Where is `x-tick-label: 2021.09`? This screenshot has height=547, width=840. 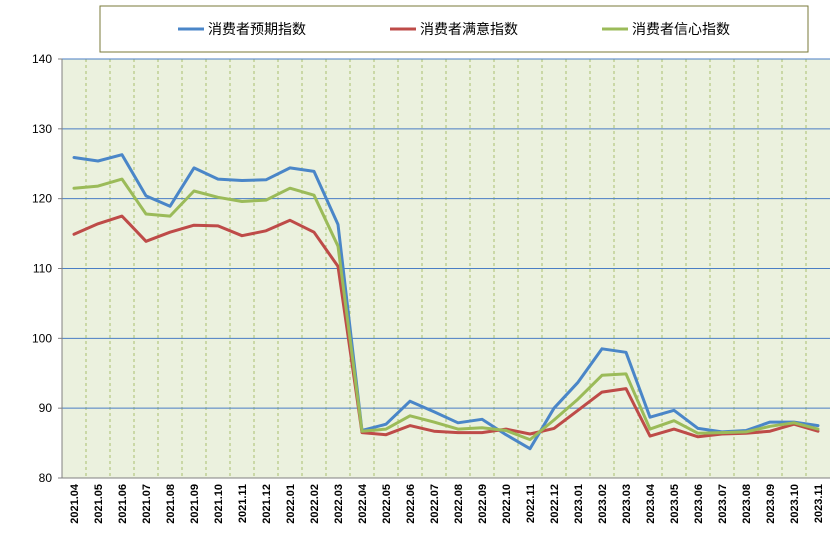 x-tick-label: 2021.09 is located at coordinates (195, 504).